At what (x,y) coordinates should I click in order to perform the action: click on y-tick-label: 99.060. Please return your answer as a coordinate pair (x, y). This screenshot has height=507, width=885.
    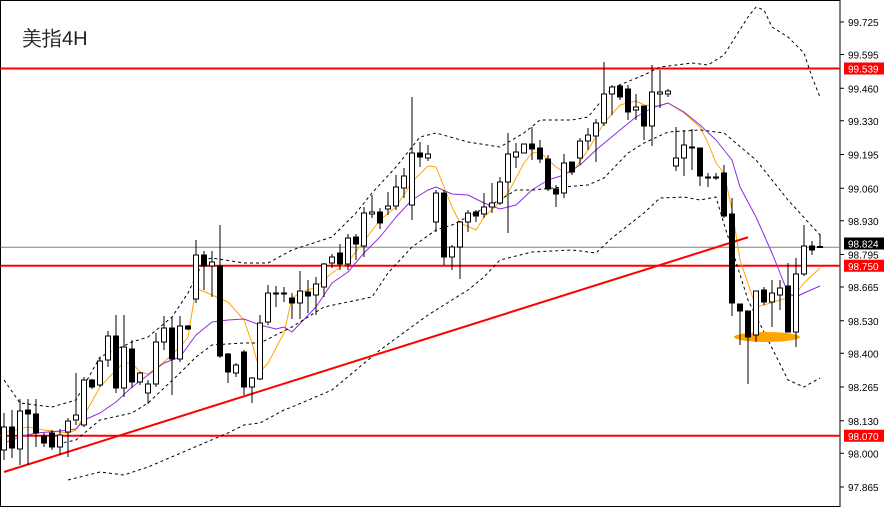
    Looking at the image, I should click on (863, 190).